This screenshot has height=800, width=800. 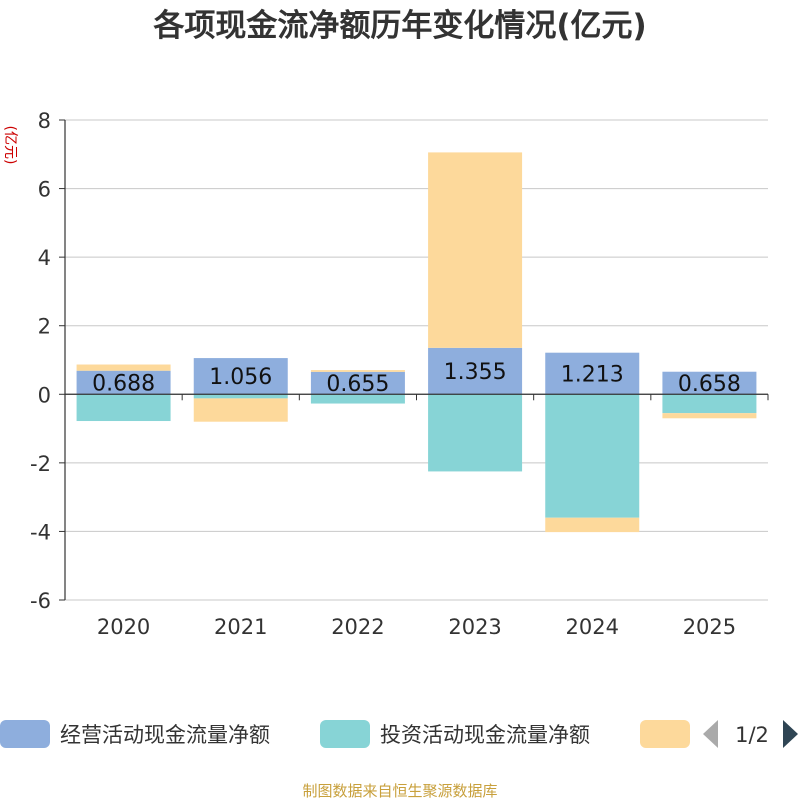 I want to click on bar-series3-2020, so click(x=123, y=367).